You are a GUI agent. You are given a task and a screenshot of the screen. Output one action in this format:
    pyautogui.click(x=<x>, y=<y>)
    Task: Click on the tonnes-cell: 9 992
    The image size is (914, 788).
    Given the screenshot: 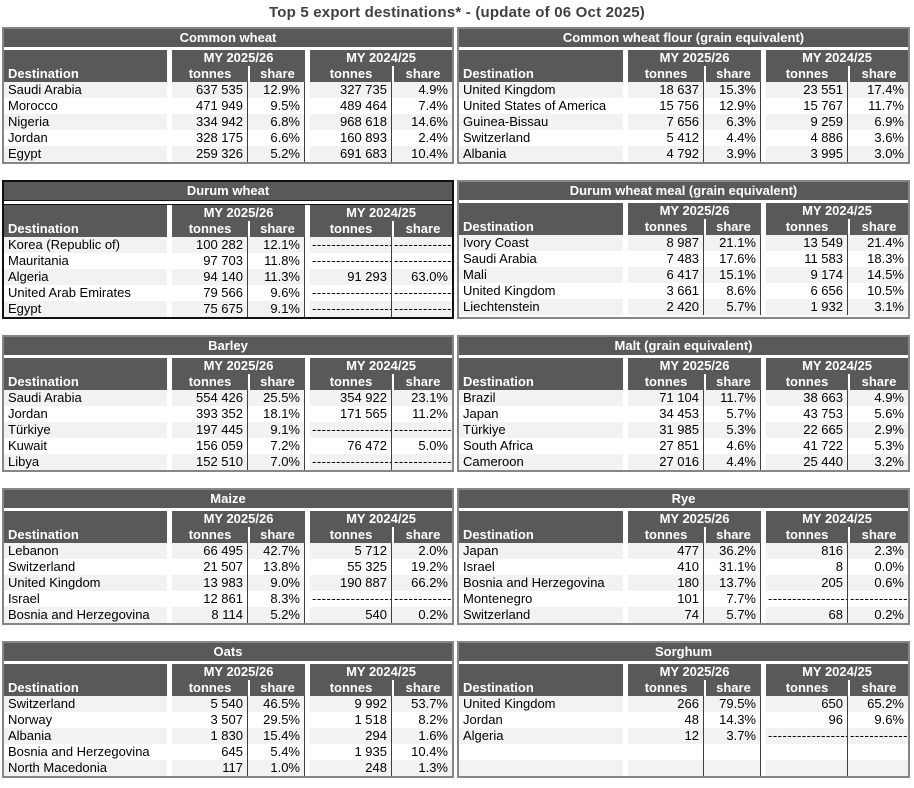 What is the action you would take?
    pyautogui.click(x=351, y=704)
    